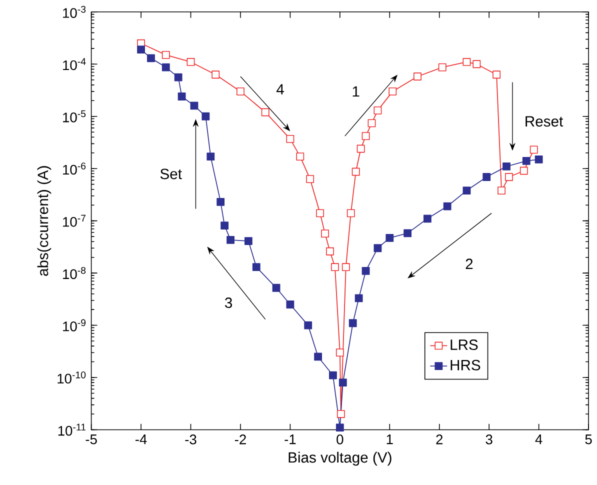  Describe the element at coordinates (538, 439) in the screenshot. I see `x-tick-label: 4` at that location.